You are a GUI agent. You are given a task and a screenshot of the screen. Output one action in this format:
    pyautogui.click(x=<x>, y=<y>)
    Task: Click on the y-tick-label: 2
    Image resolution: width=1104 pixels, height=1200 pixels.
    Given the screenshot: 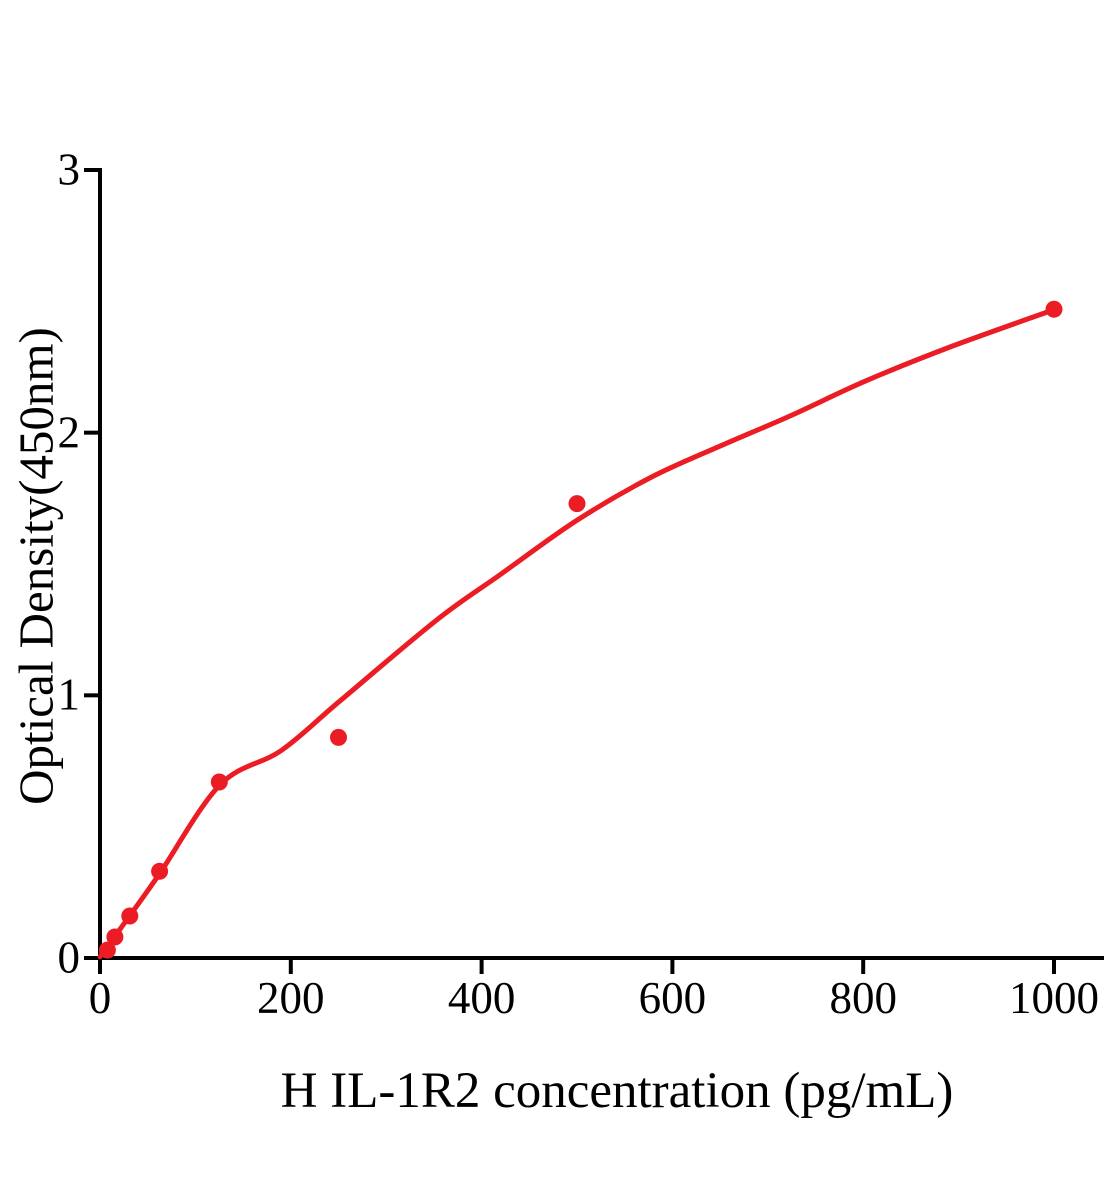 What is the action you would take?
    pyautogui.click(x=69, y=432)
    